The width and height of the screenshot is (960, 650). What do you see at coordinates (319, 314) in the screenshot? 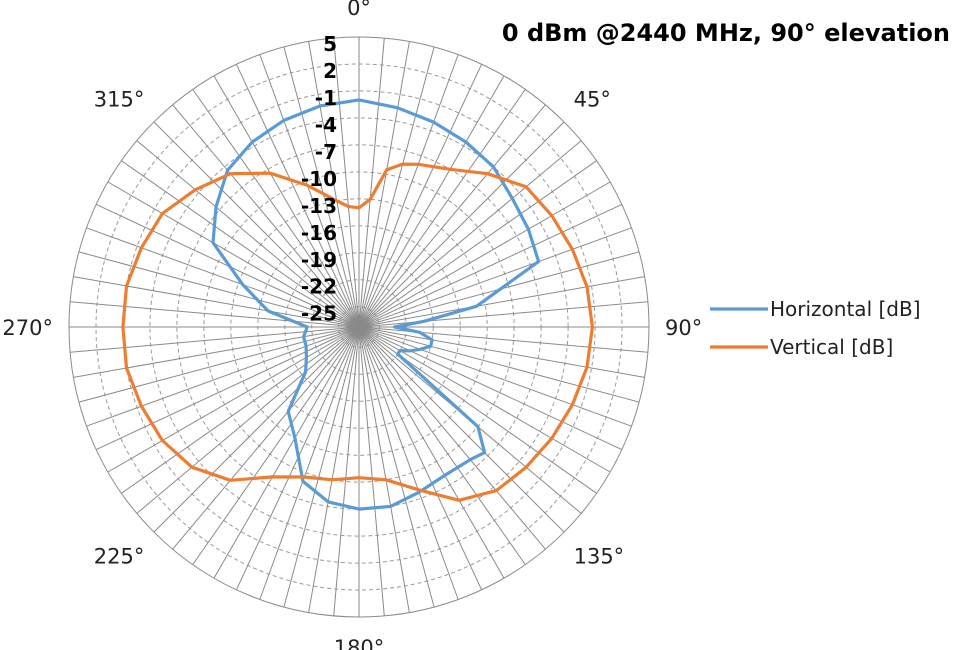
I see `radial-tick-label: -25` at bounding box center [319, 314].